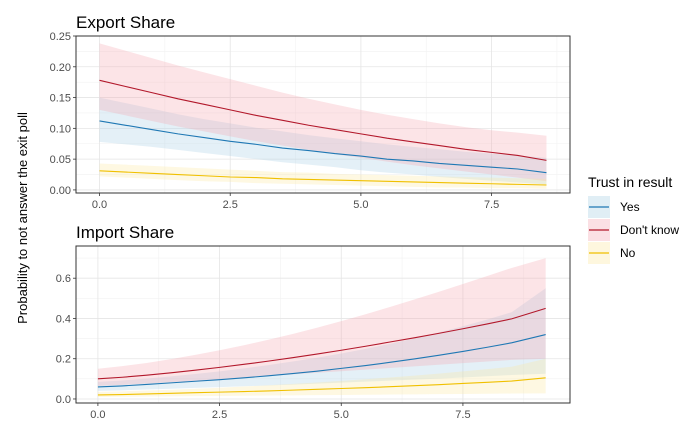 The height and width of the screenshot is (432, 700). Describe the element at coordinates (125, 232) in the screenshot. I see `panel-title: Import Share` at that location.